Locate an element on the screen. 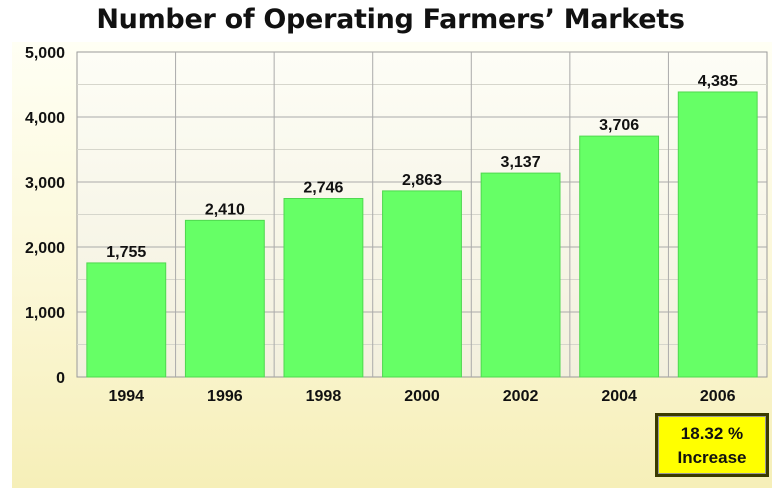 Image resolution: width=781 pixels, height=493 pixels. y-axis: 0 1,000 2,000 3,000 4,000 5,000 is located at coordinates (45, 216).